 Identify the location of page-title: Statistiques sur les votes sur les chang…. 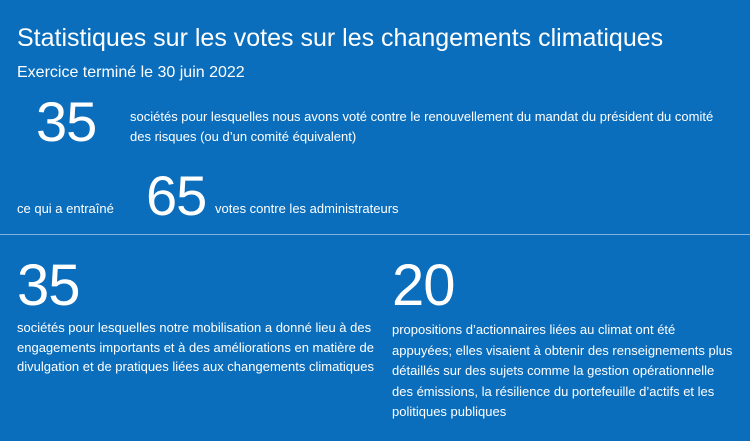
(340, 38).